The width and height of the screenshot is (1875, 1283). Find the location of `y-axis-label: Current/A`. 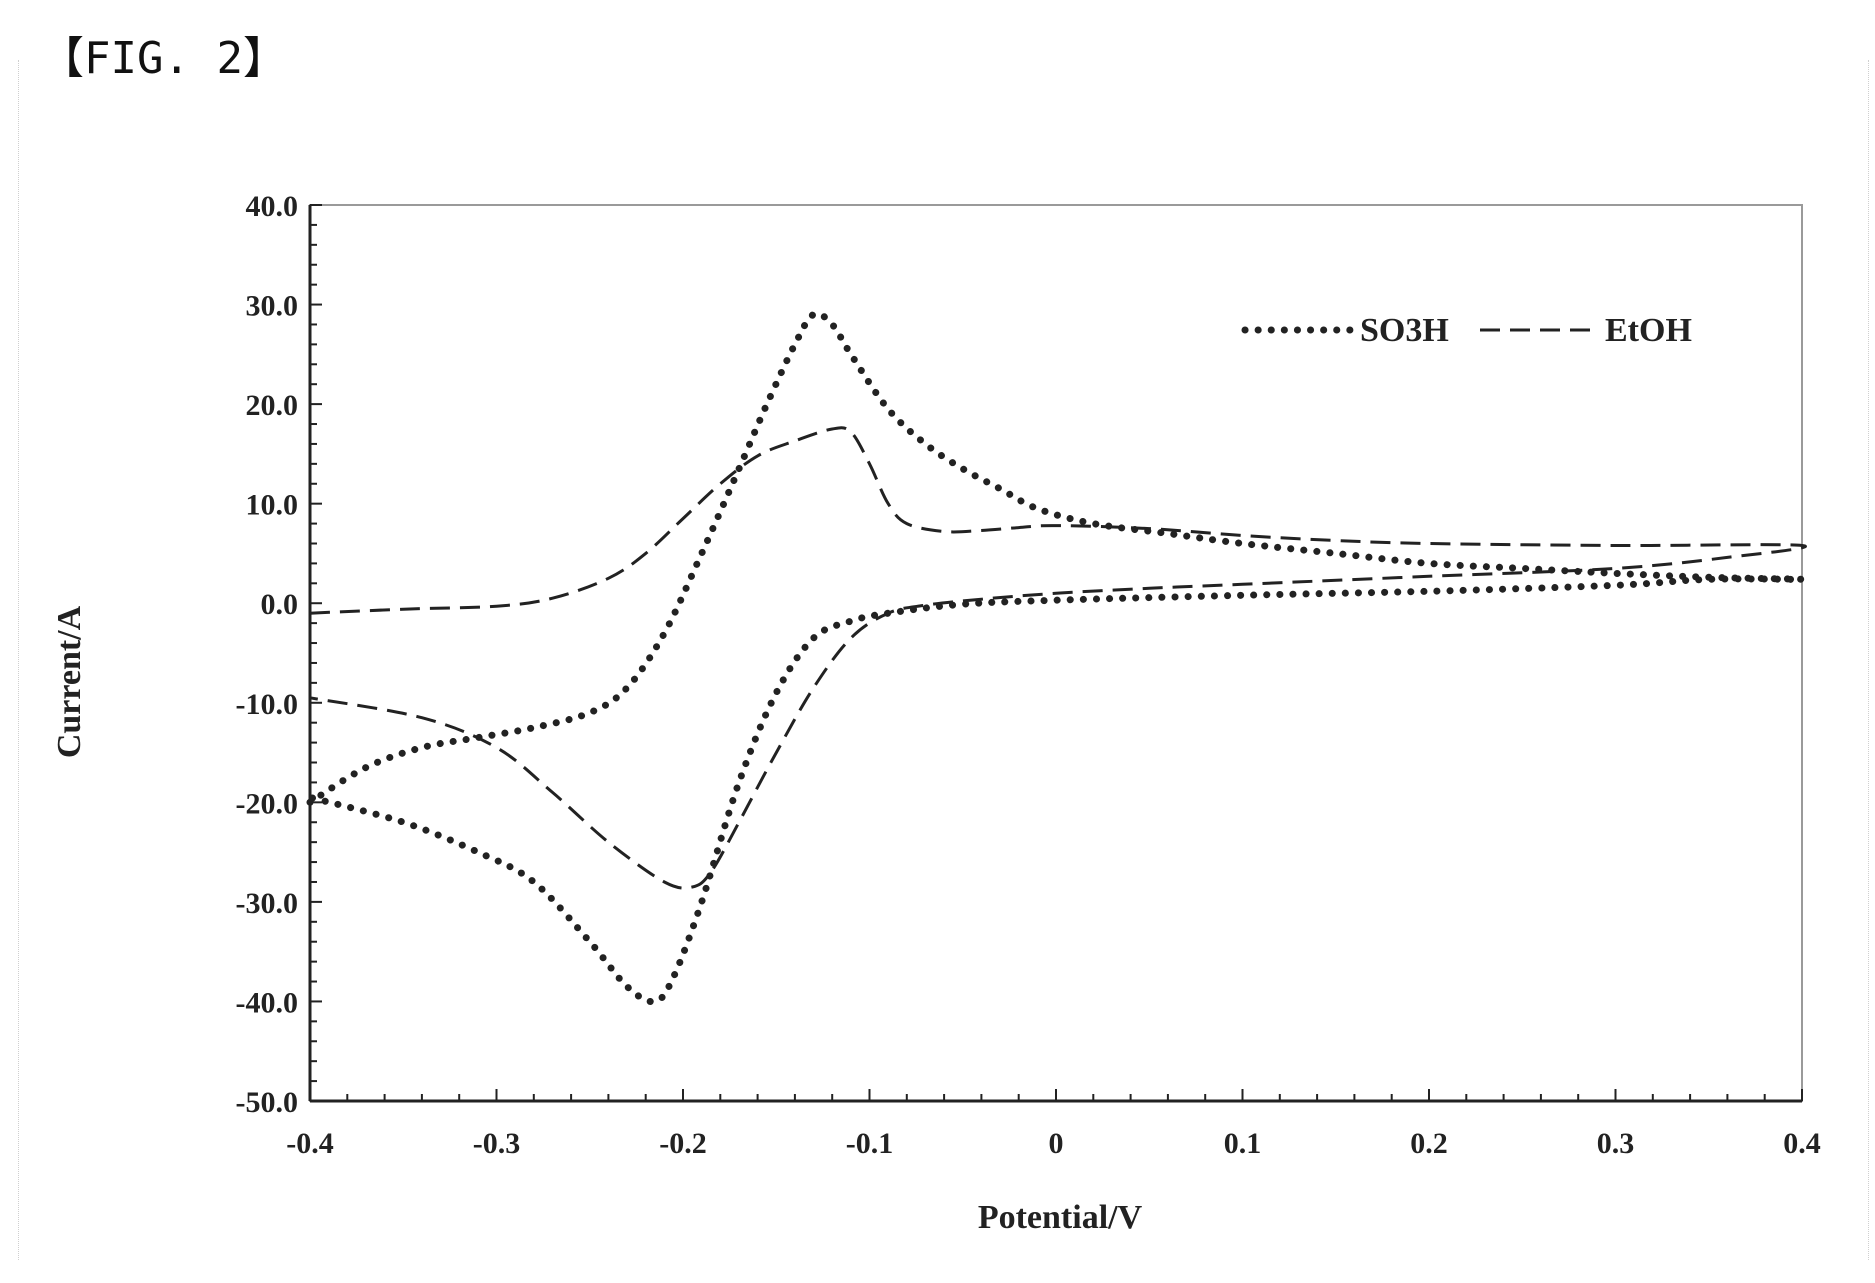

y-axis-label: Current/A is located at coordinates (69, 681).